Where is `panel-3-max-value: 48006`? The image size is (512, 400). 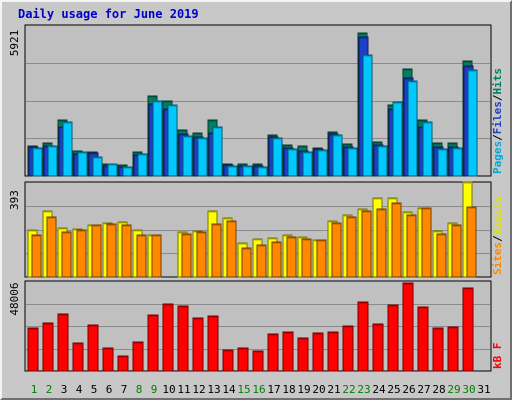
panel-3-max-value: 48006 is located at coordinates (14, 298).